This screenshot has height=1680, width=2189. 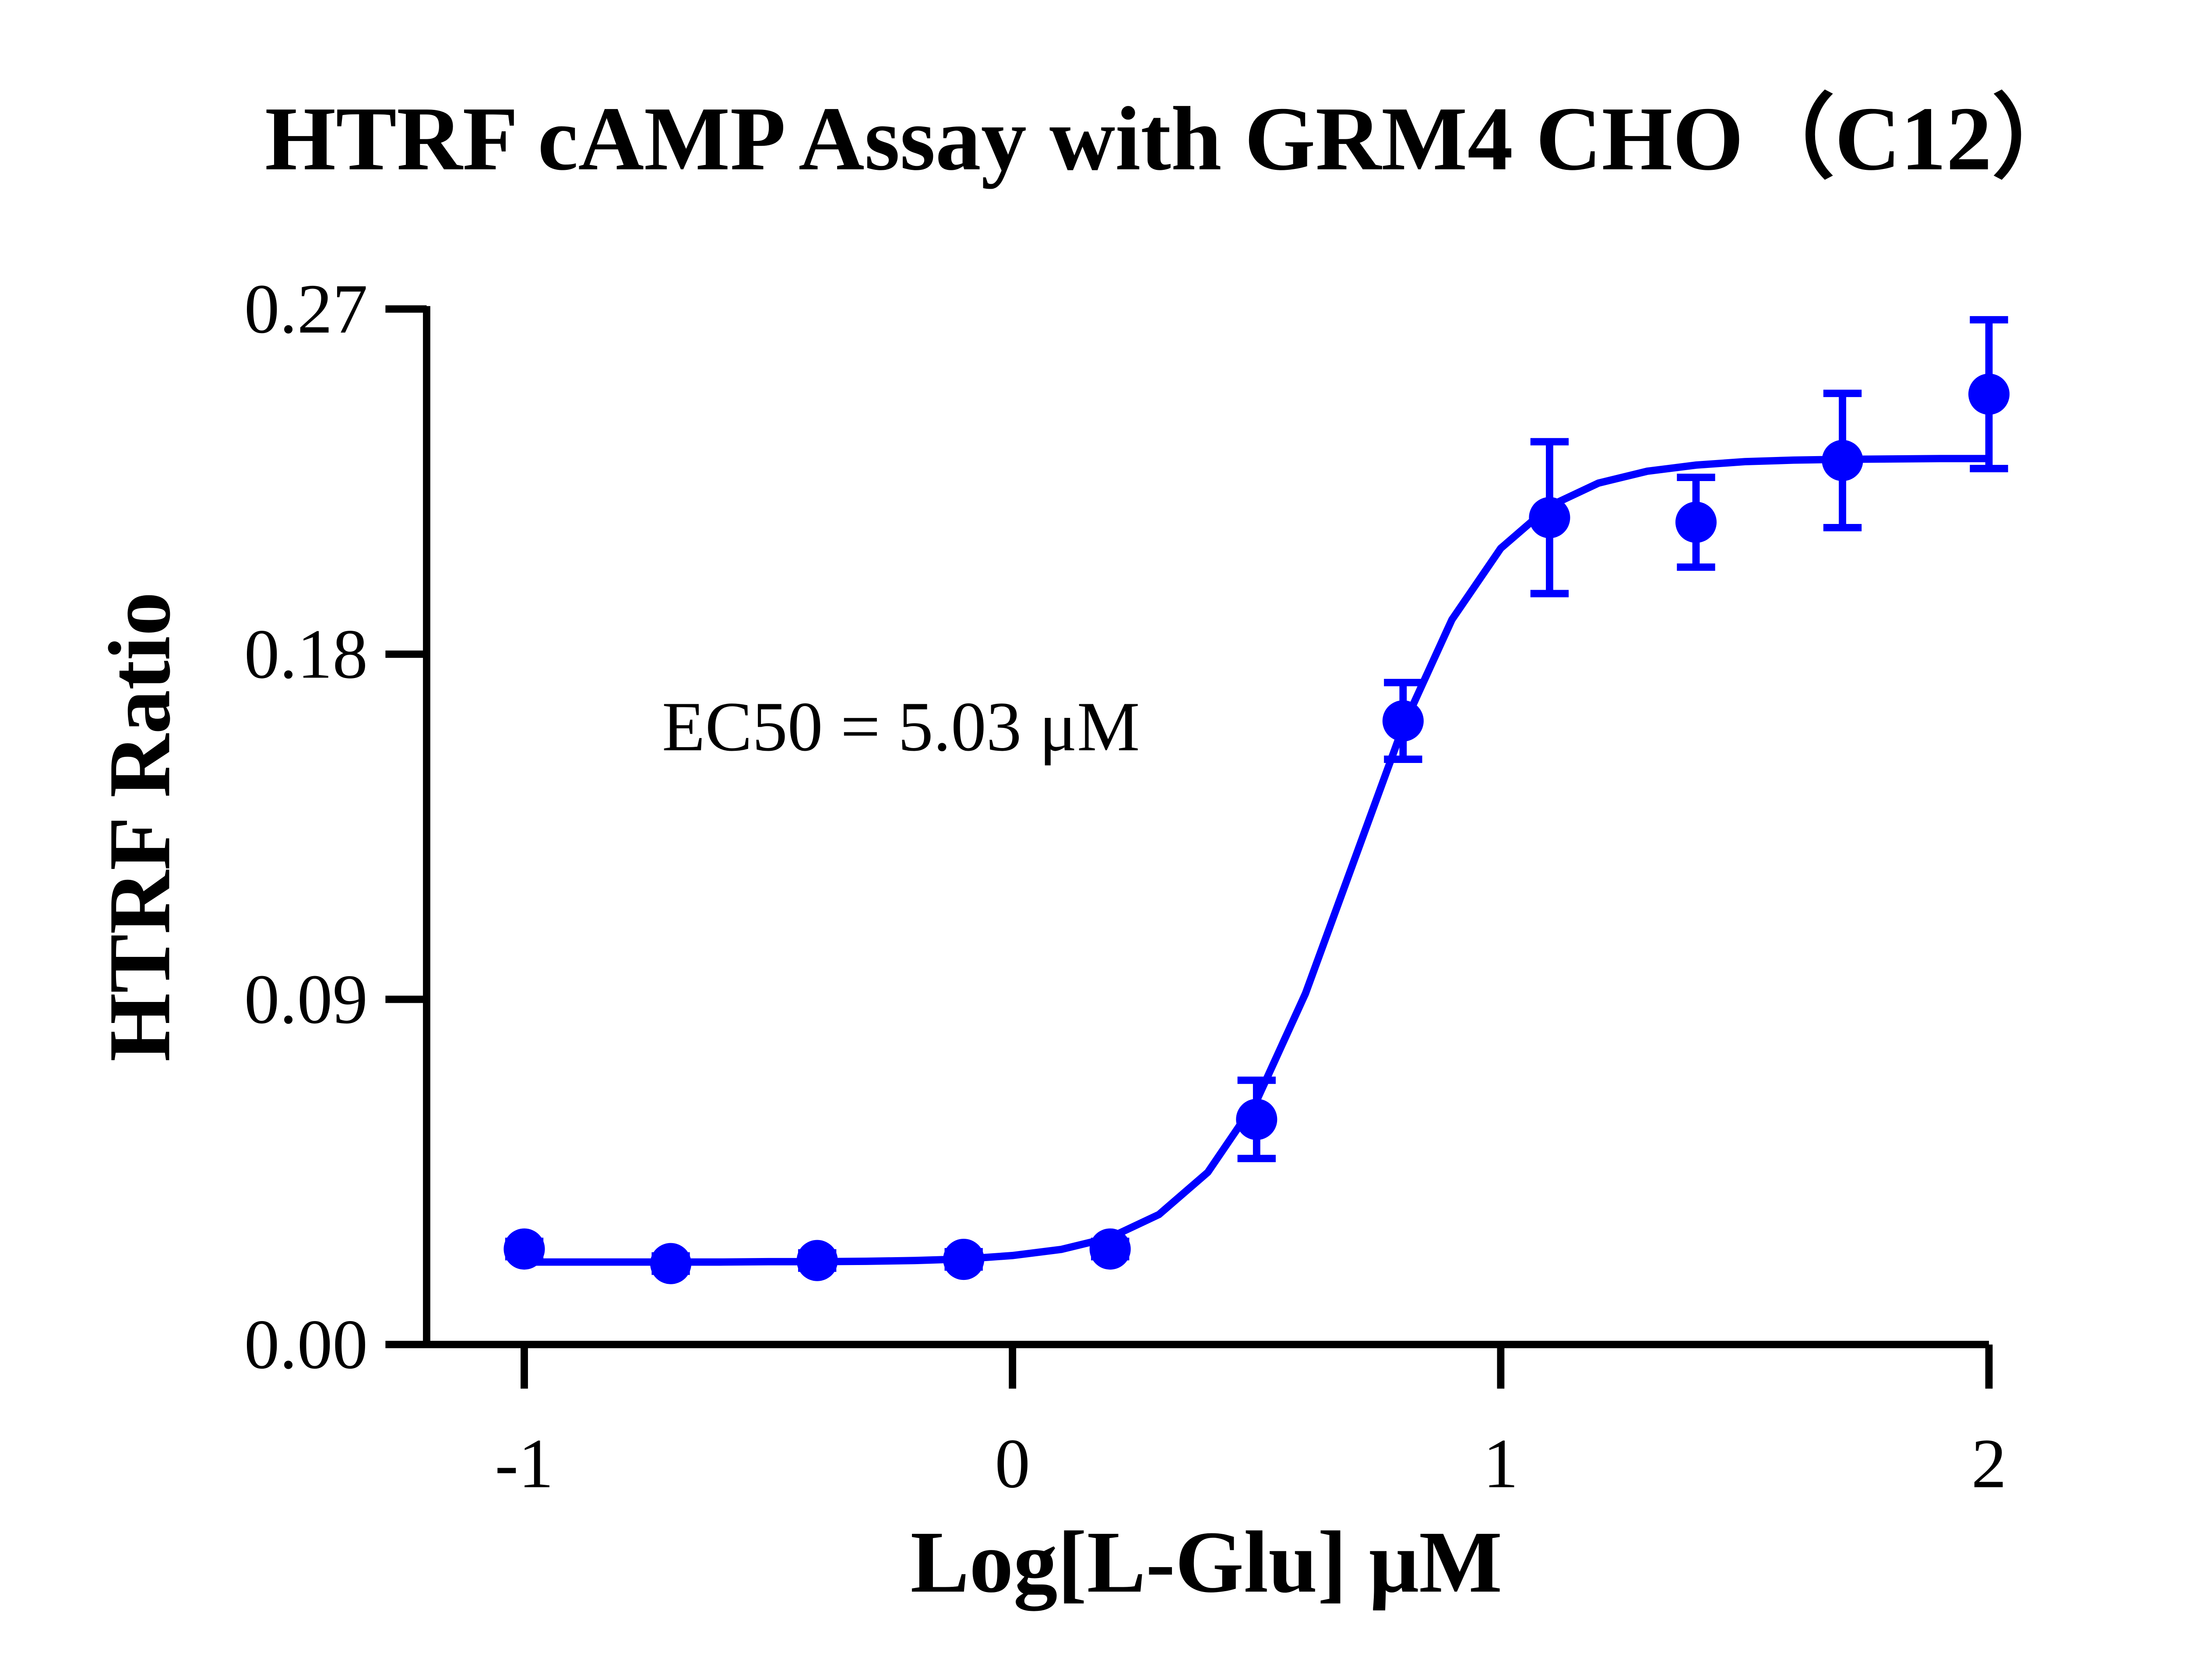 I want to click on x-axis-label: Log[L-Glu] μM, so click(x=1206, y=1562).